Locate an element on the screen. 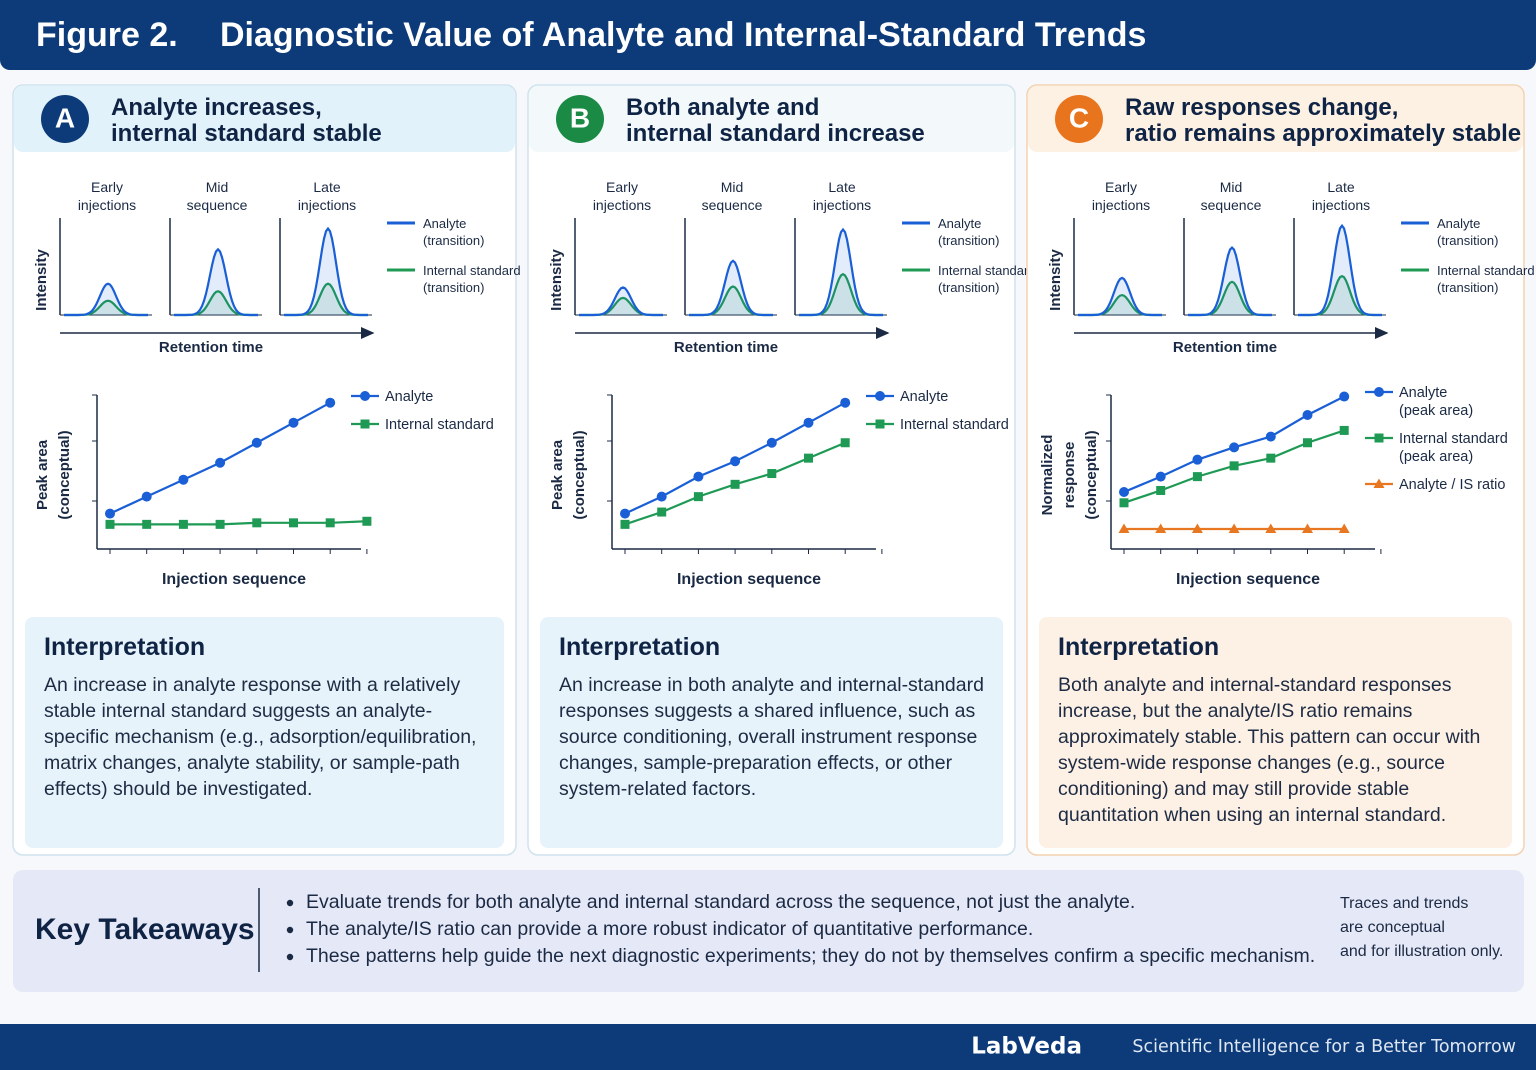 Image resolution: width=1536 pixels, height=1070 pixels. panel-title: Raw responses change, is located at coordinates (1261, 107).